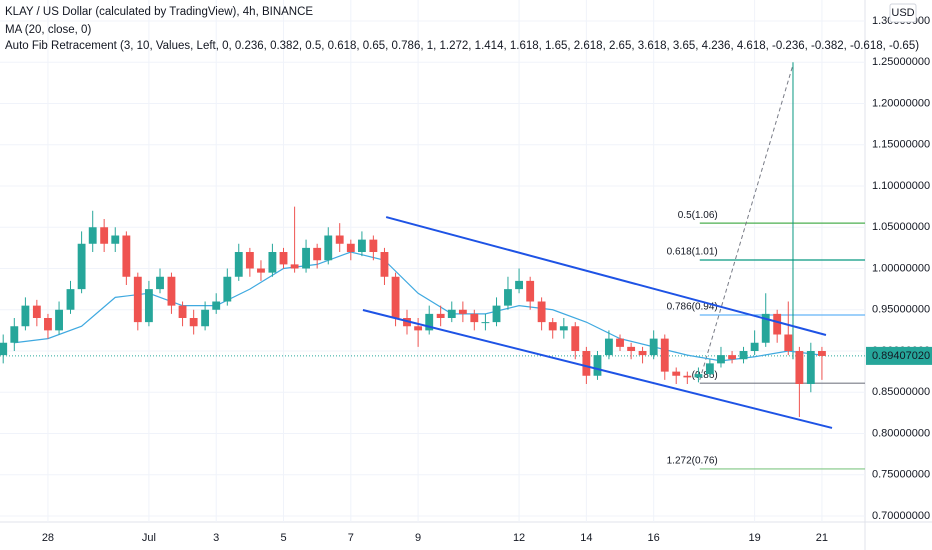 The height and width of the screenshot is (550, 932). I want to click on y-tick-label: 1.10000000, so click(901, 186).